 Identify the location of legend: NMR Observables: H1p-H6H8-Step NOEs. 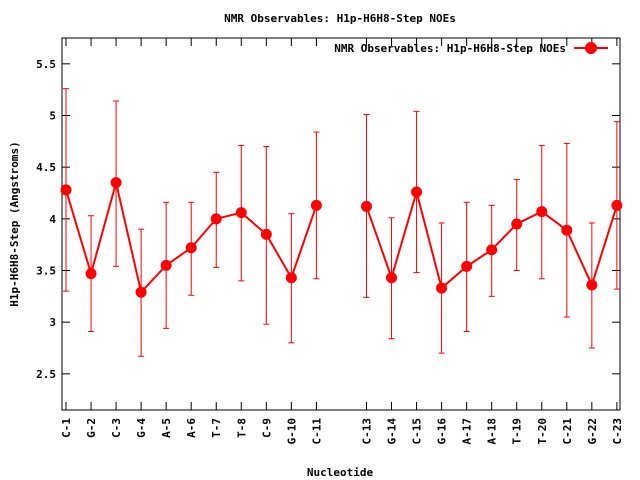
(471, 48).